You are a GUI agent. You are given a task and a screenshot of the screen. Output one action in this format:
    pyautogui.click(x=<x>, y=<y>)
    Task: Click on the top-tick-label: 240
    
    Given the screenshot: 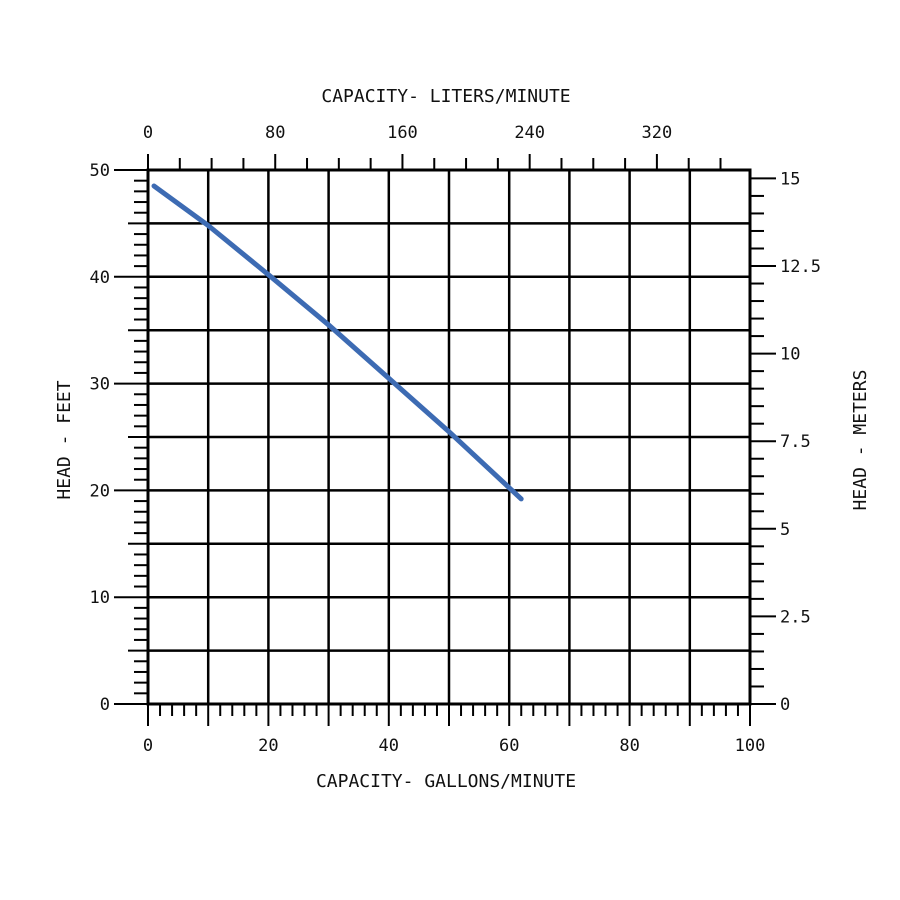 What is the action you would take?
    pyautogui.click(x=529, y=133)
    